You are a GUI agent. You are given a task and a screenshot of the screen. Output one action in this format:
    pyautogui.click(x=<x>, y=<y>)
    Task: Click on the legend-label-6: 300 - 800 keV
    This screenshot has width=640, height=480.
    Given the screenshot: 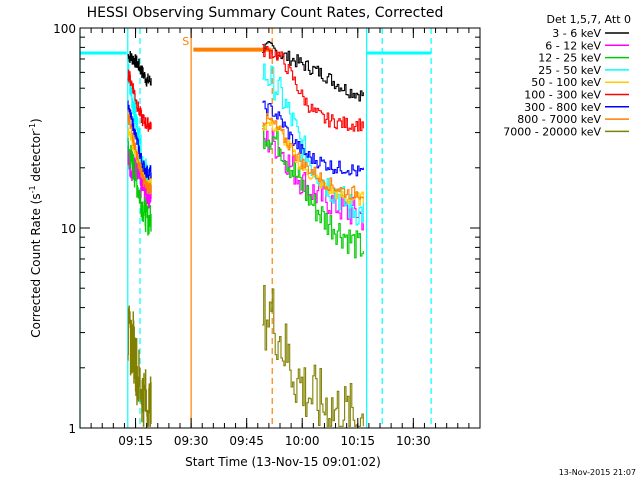 What is the action you would take?
    pyautogui.click(x=562, y=107)
    